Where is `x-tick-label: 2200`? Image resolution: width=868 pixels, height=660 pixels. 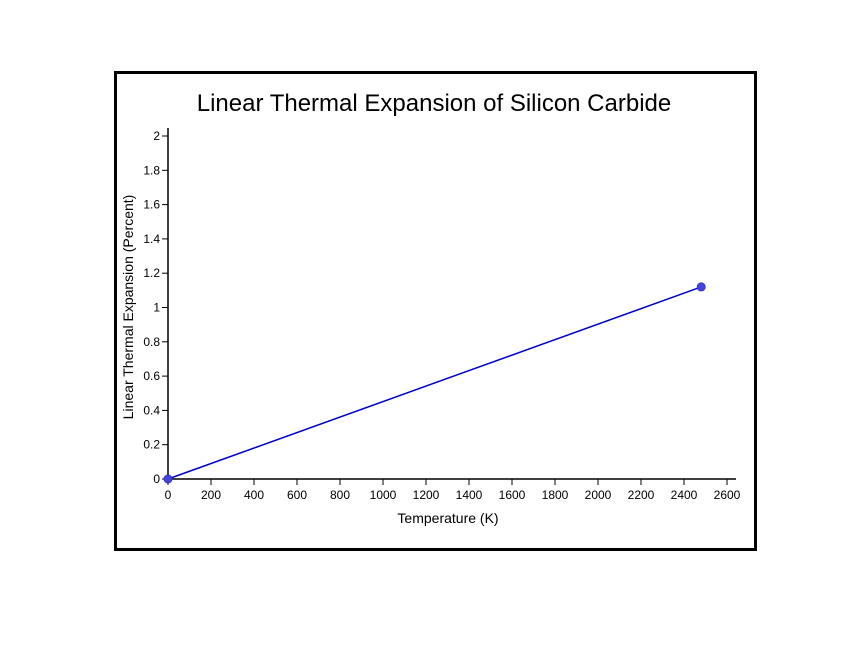
x-tick-label: 2200 is located at coordinates (641, 495).